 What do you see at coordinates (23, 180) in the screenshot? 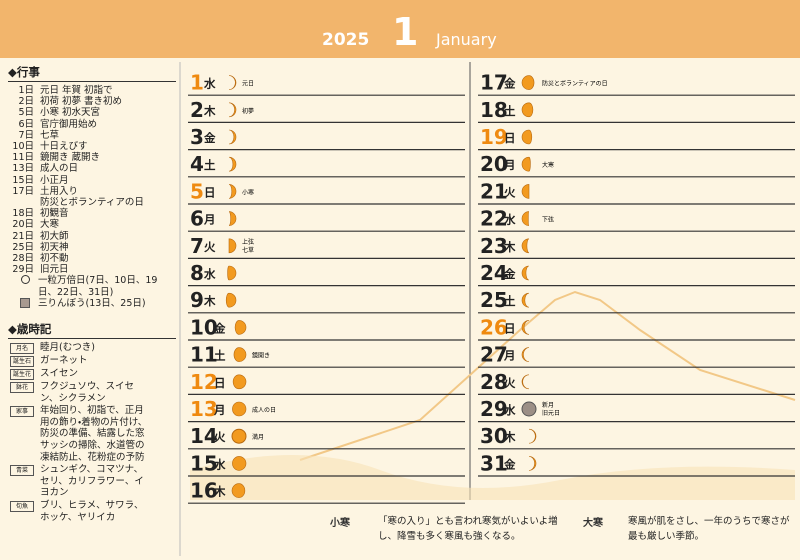
I see `event-date: 15日` at bounding box center [23, 180].